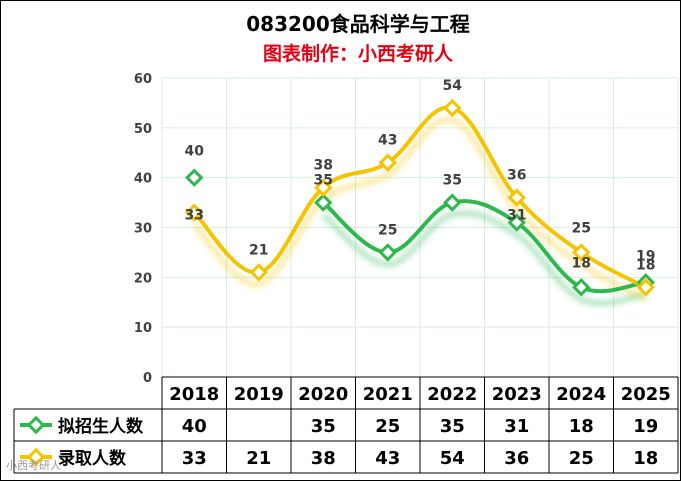 Image resolution: width=681 pixels, height=481 pixels. Describe the element at coordinates (387, 141) in the screenshot. I see `data-label: 43` at that location.